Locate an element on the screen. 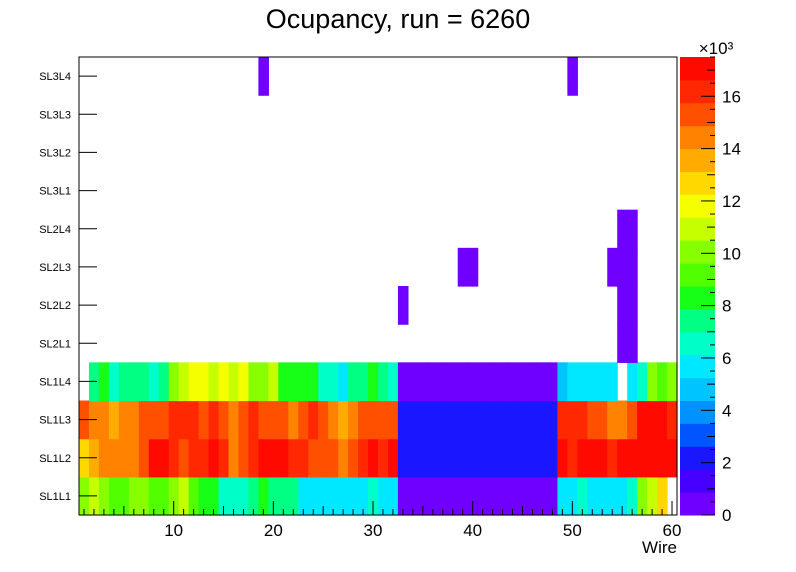 This screenshot has width=796, height=572. y-tick-label: SL2L3 is located at coordinates (55, 268).